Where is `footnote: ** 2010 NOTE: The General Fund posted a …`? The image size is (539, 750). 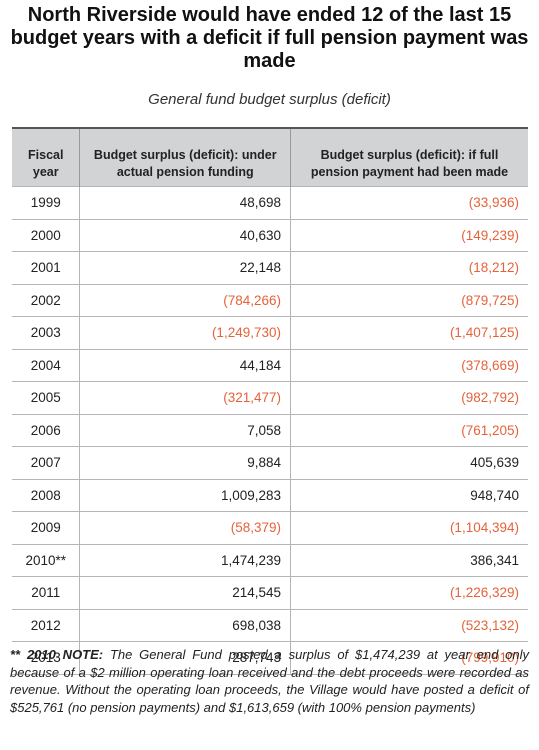 footnote: ** 2010 NOTE: The General Fund posted a … is located at coordinates (269, 681).